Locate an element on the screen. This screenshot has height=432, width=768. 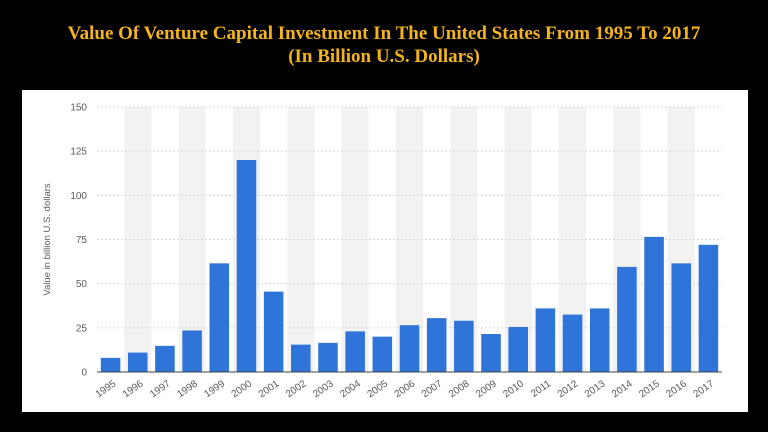
bar-2011 is located at coordinates (545, 340).